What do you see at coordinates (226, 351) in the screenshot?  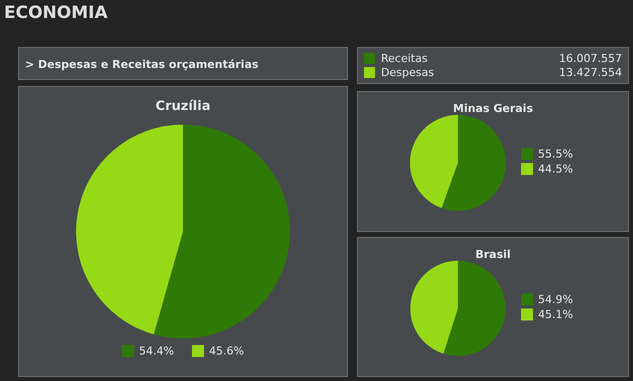 I see `legend-label: 45.6%` at bounding box center [226, 351].